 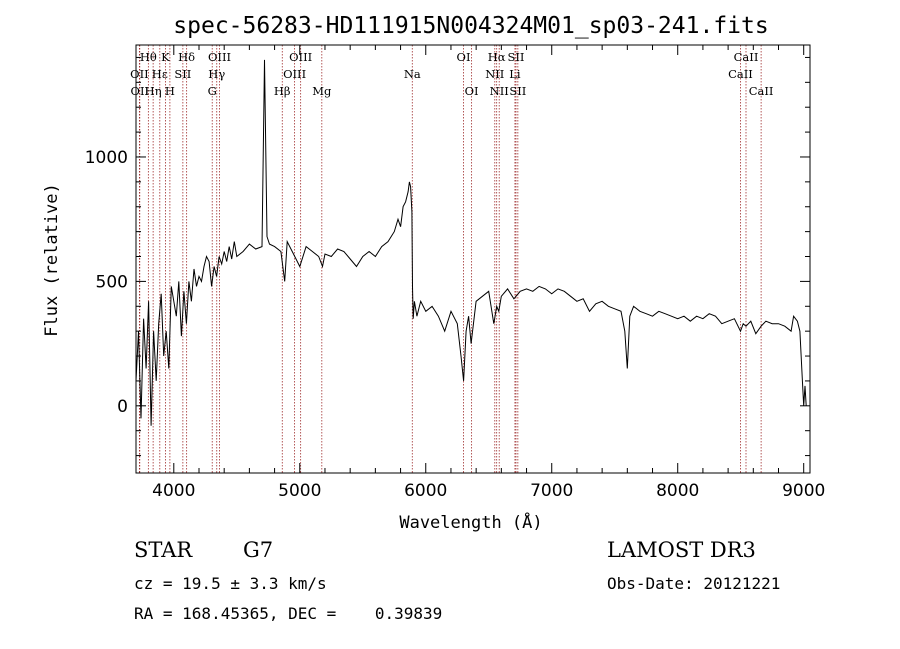 What do you see at coordinates (412, 74) in the screenshot?
I see `line-label: Na` at bounding box center [412, 74].